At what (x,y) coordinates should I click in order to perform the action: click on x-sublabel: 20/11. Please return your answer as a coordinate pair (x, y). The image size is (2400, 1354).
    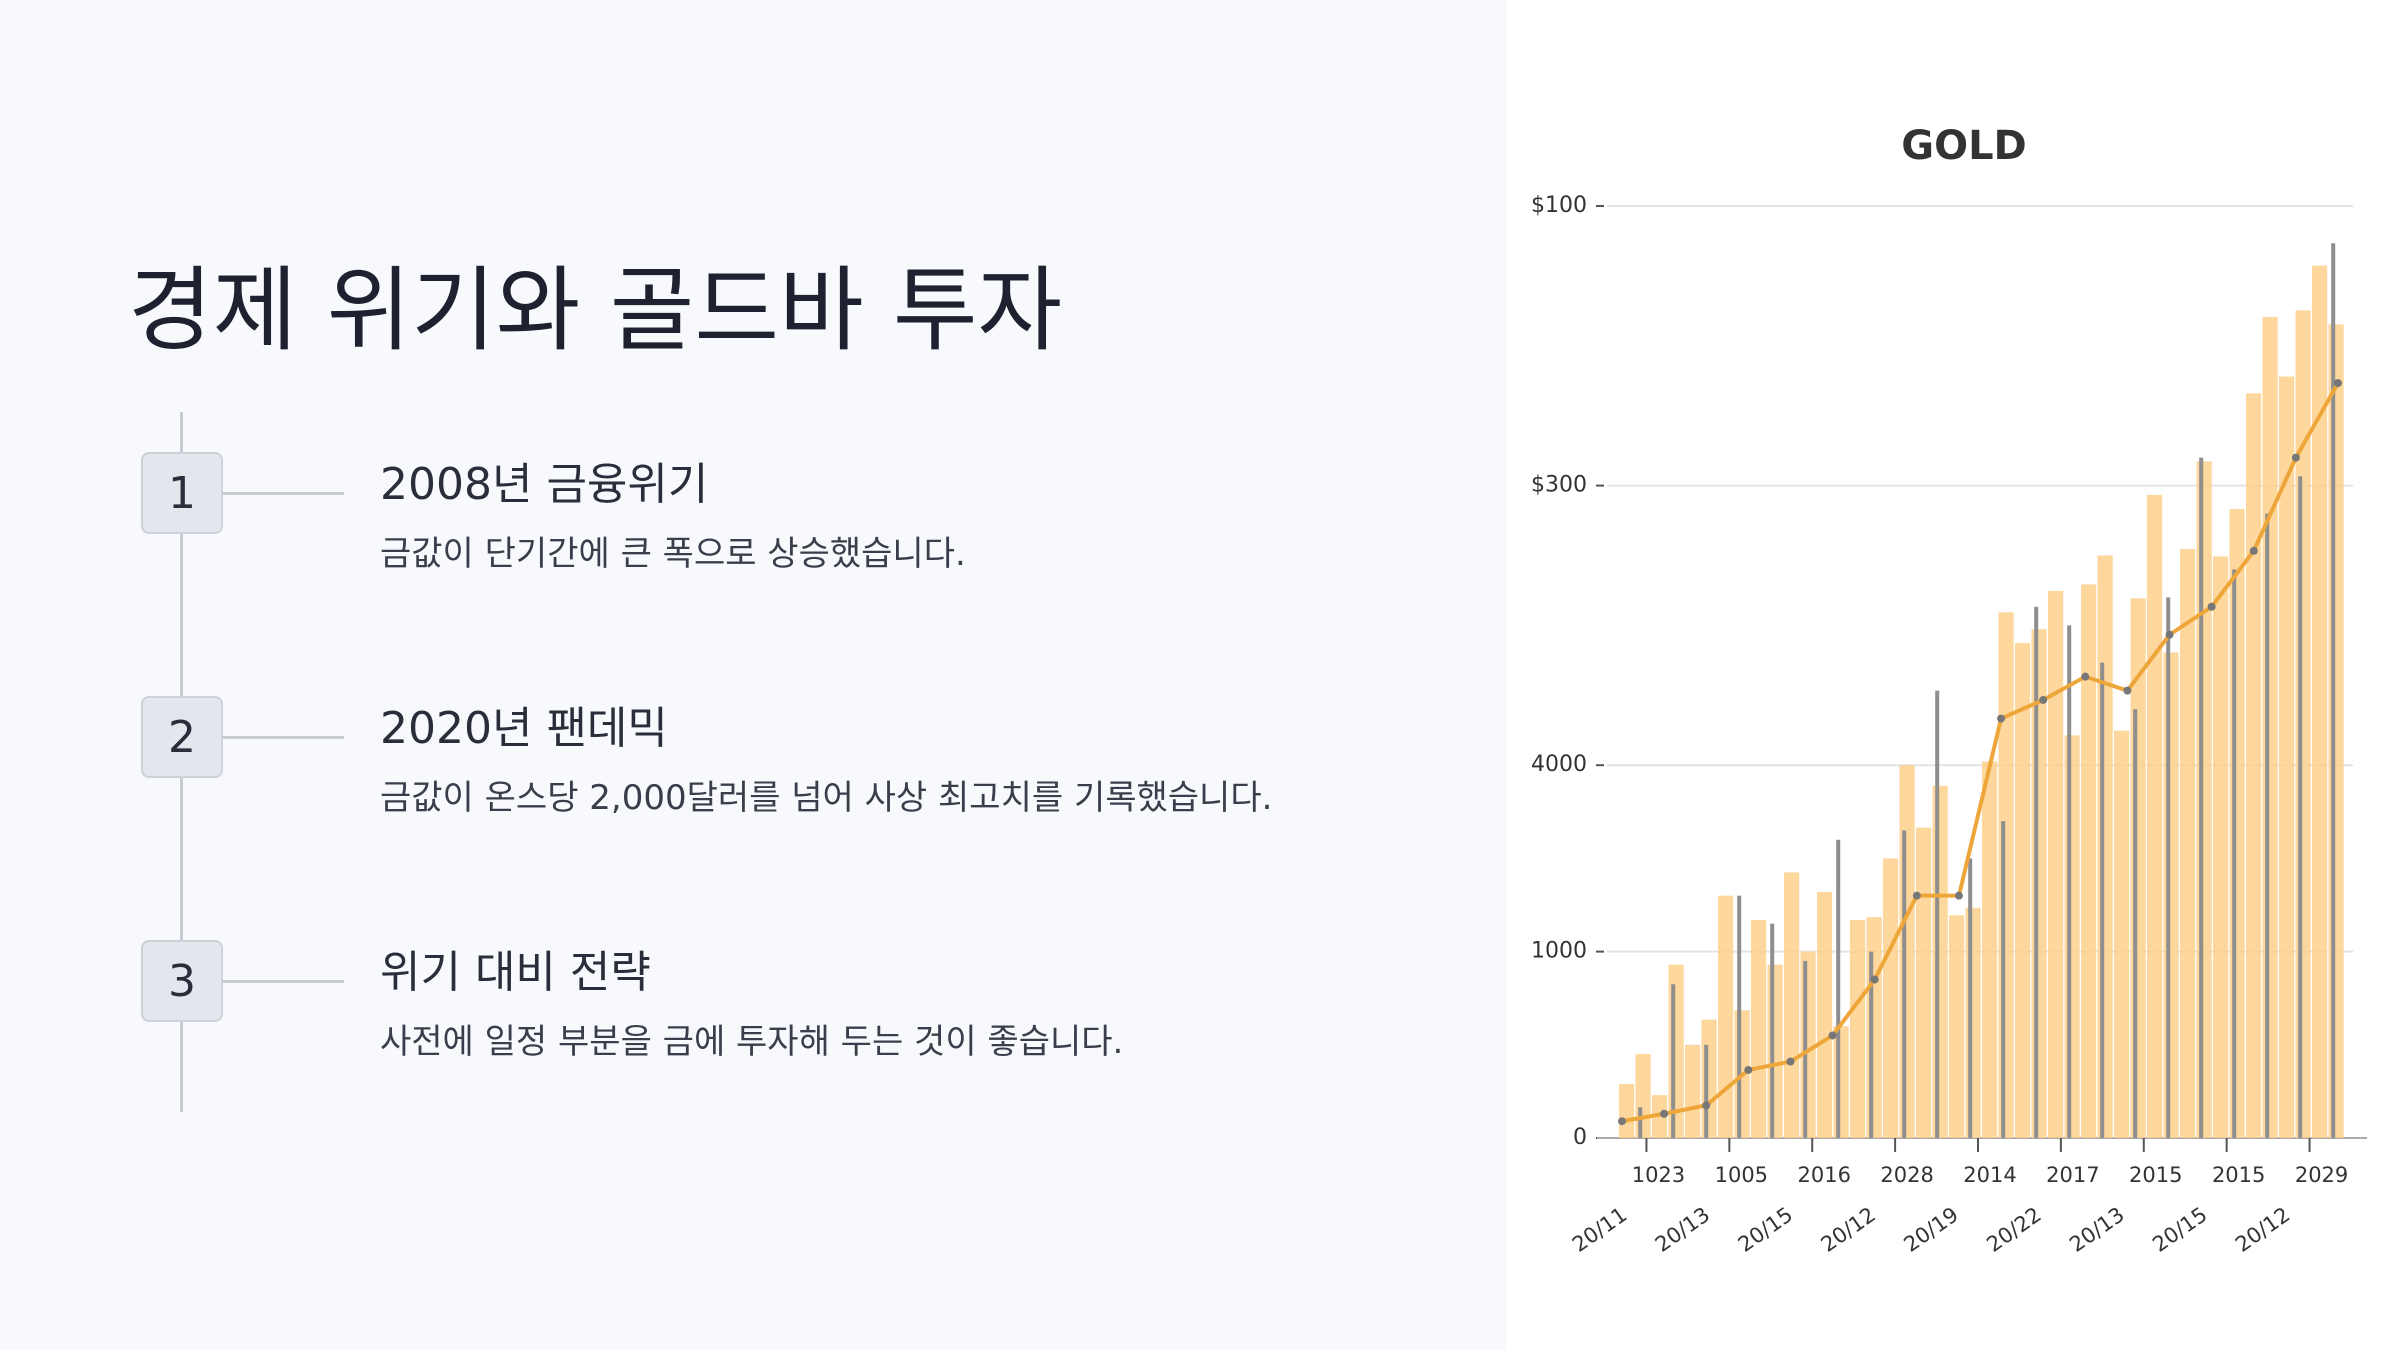
    Looking at the image, I should click on (1599, 1229).